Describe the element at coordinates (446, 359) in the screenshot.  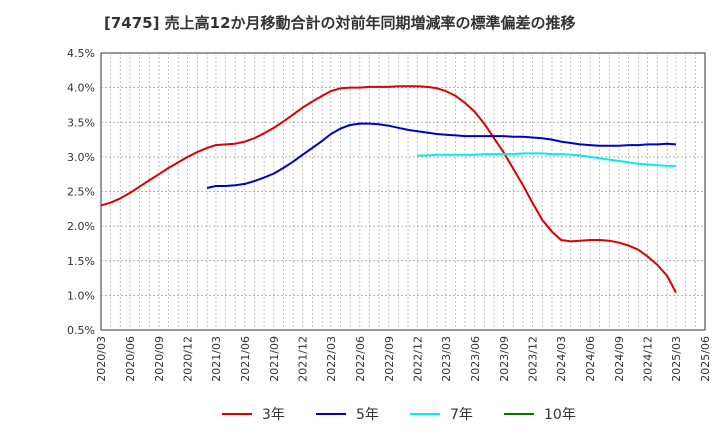
I see `x-tick-label: 2023/03` at that location.